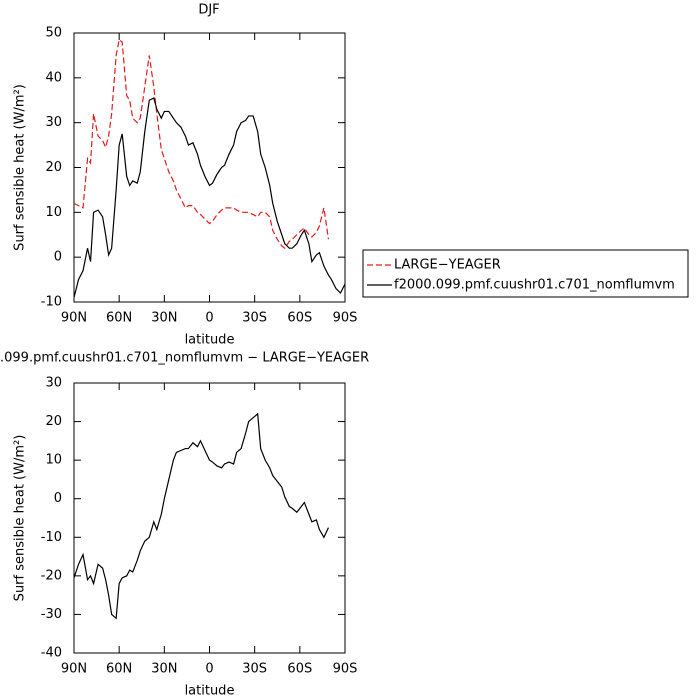 The height and width of the screenshot is (700, 700). Describe the element at coordinates (447, 265) in the screenshot. I see `legend-label: LARGE−YEAGER` at that location.